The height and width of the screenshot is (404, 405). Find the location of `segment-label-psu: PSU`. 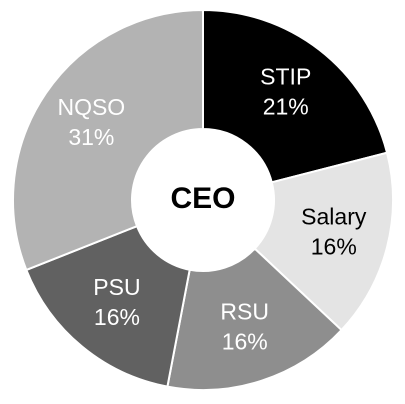

segment-label-psu: PSU is located at coordinates (116, 287).